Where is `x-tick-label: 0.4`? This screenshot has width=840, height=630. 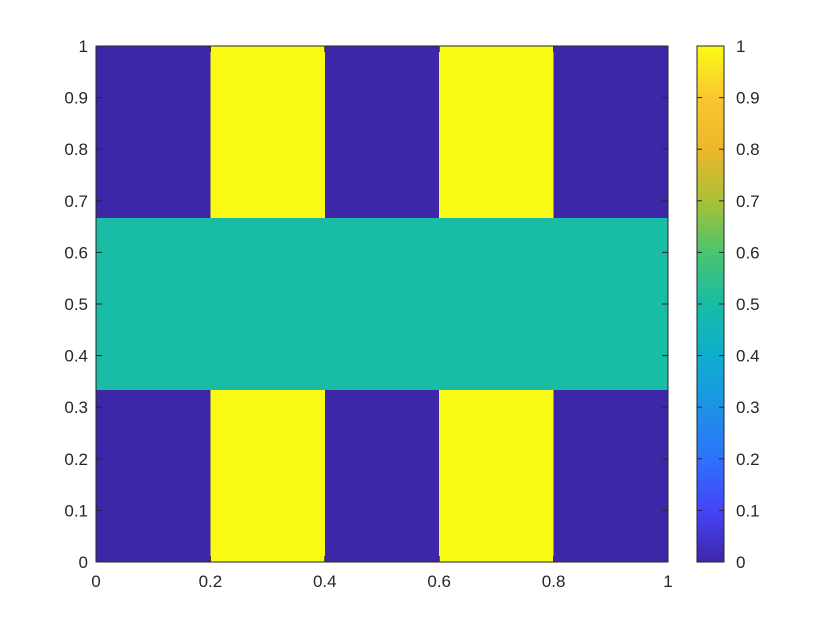 x-tick-label: 0.4 is located at coordinates (325, 581).